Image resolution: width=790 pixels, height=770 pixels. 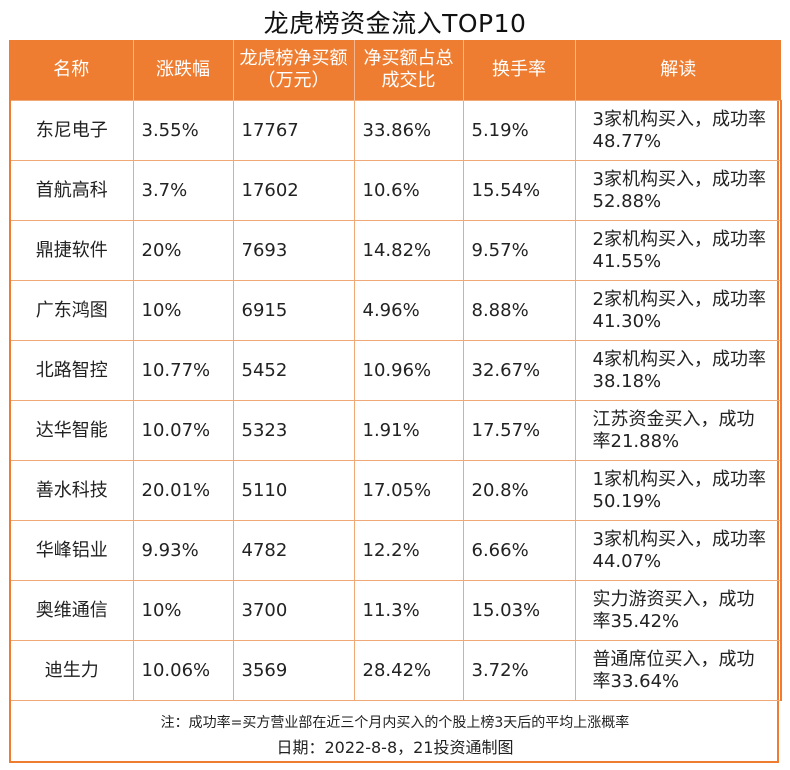 I want to click on cell-net-buy: 17602, so click(x=293, y=190).